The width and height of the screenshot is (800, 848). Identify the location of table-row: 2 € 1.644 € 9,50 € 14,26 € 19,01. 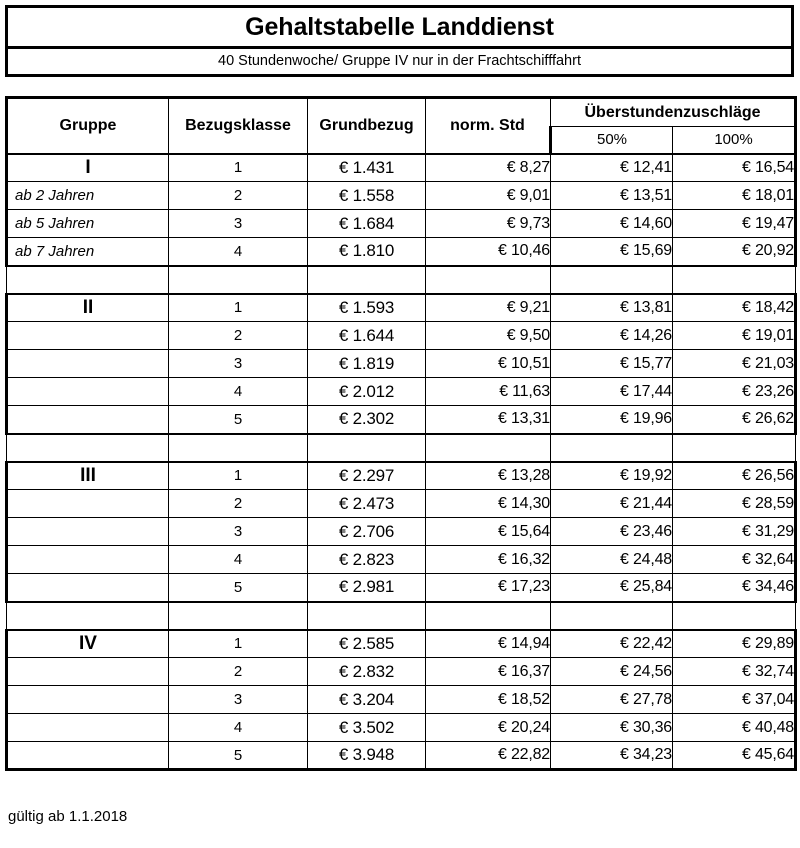
(401, 335).